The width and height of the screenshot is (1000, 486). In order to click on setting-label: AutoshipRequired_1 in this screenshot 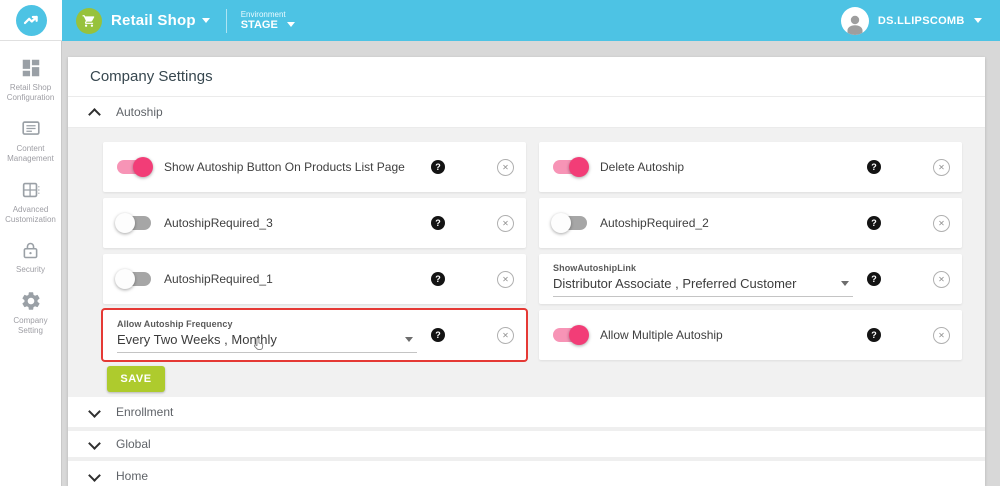, I will do `click(218, 279)`.